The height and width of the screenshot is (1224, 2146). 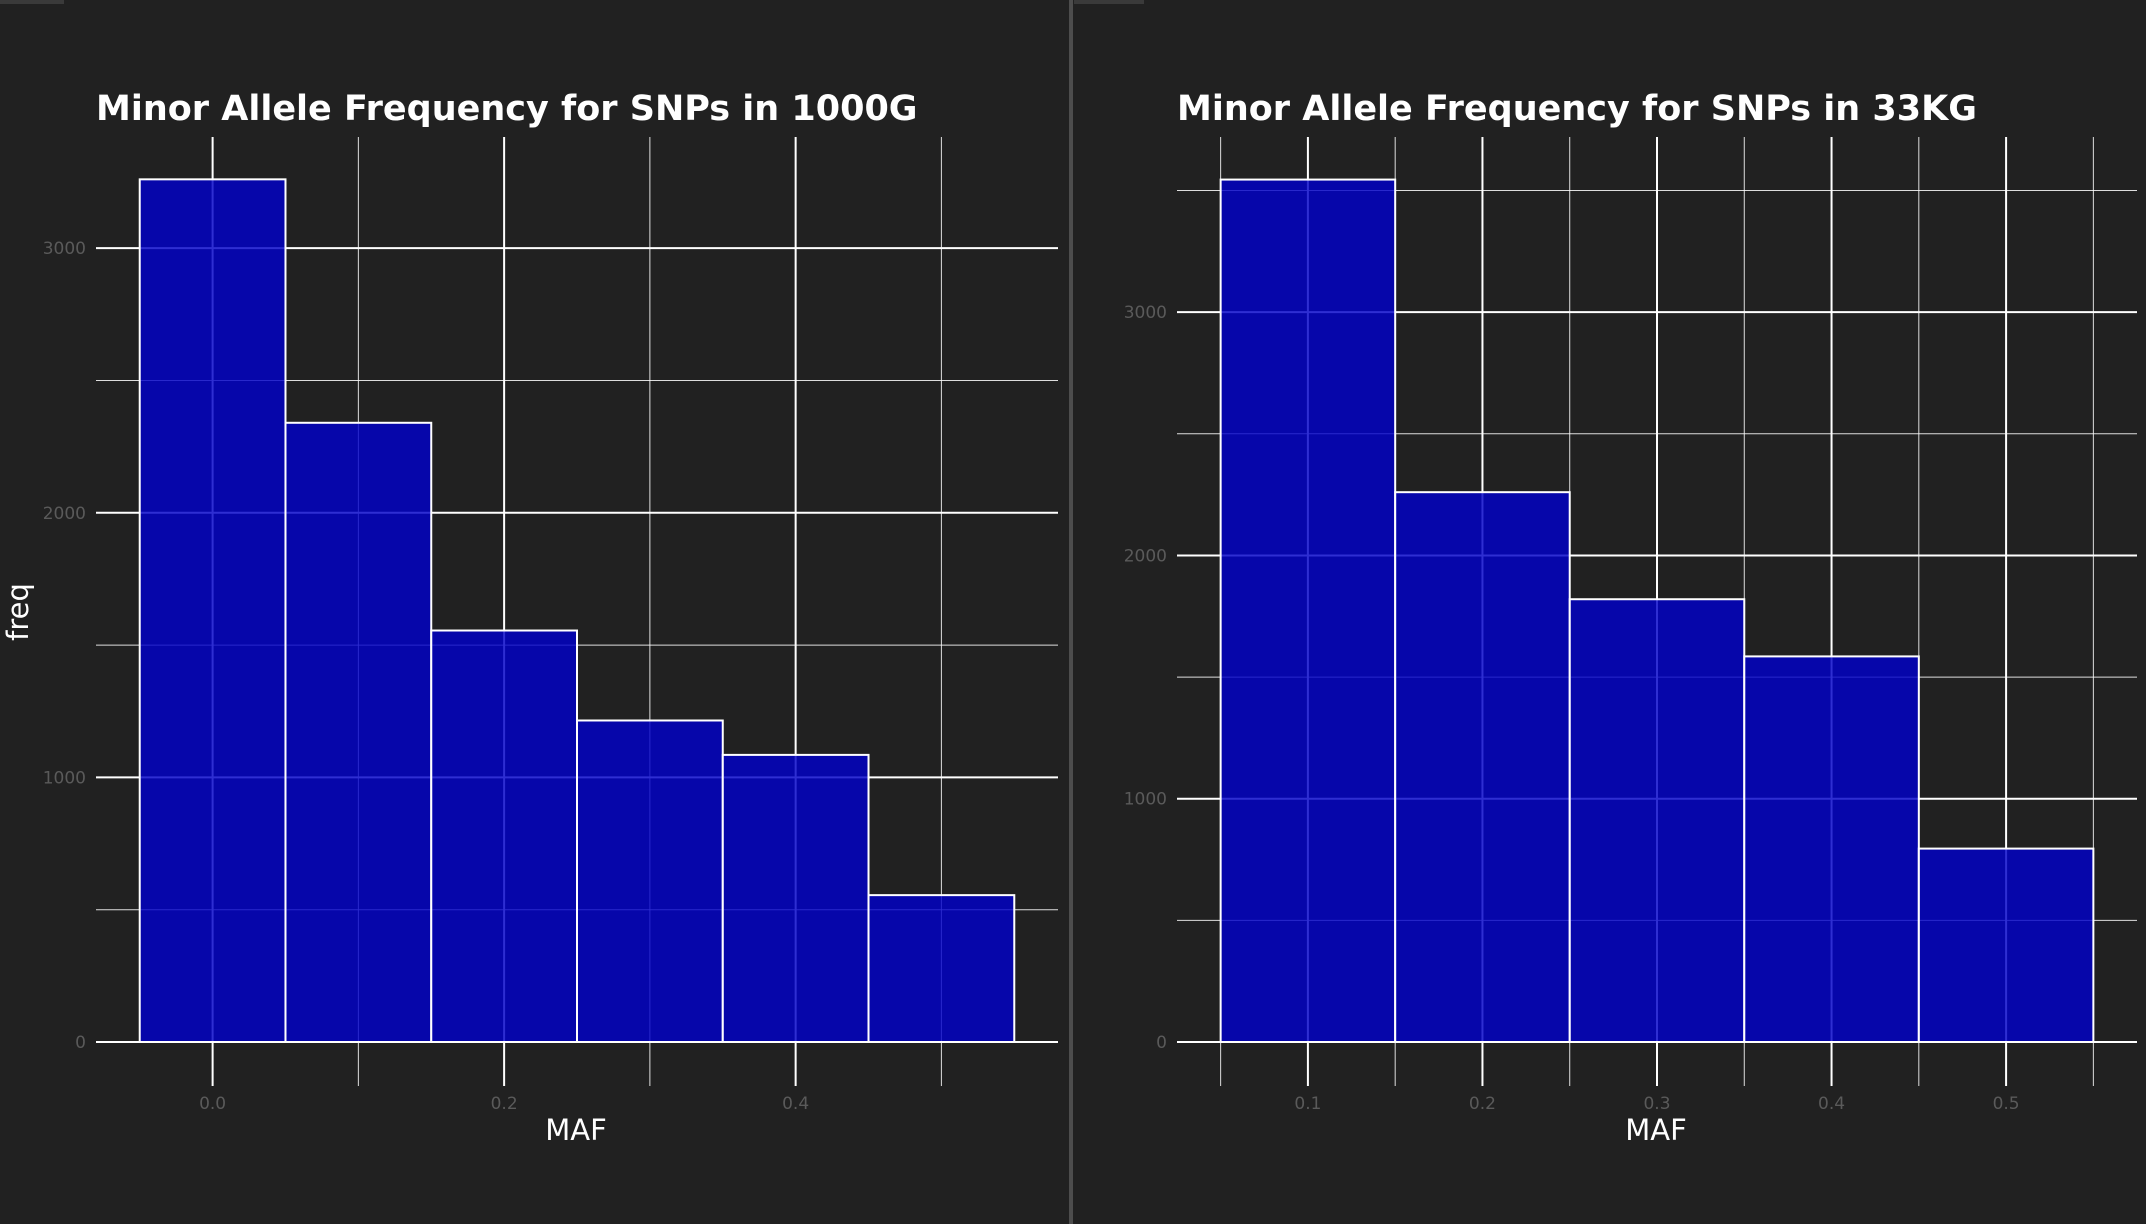 What do you see at coordinates (18, 612) in the screenshot?
I see `y-axis-title-1000g: freq` at bounding box center [18, 612].